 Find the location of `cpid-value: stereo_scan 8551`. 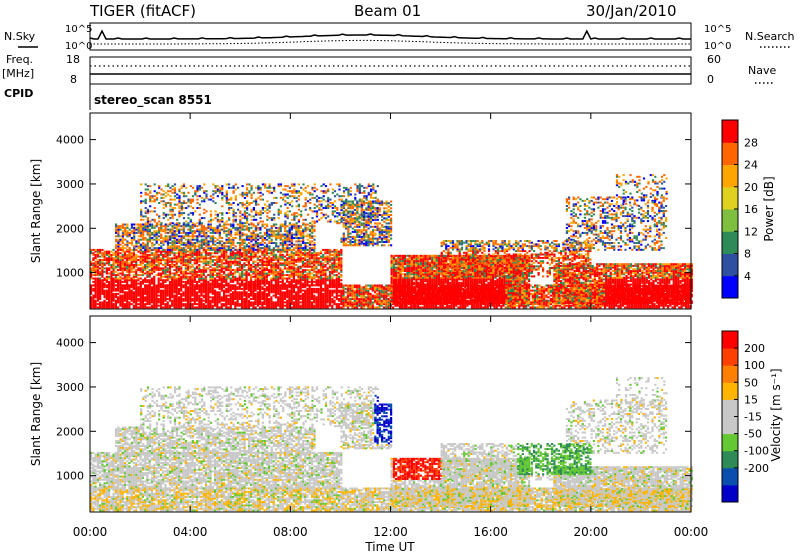

cpid-value: stereo_scan 8551 is located at coordinates (153, 100).